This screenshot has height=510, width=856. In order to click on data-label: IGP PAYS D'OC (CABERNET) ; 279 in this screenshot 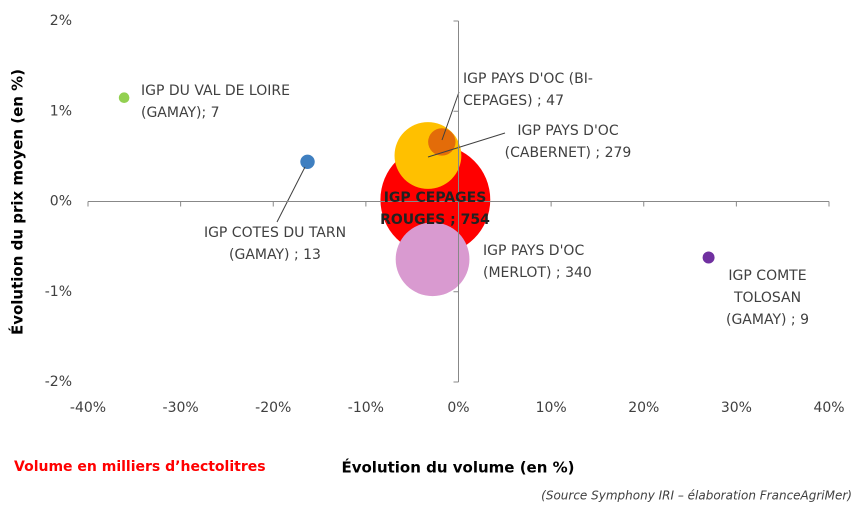, I will do `click(568, 142)`.